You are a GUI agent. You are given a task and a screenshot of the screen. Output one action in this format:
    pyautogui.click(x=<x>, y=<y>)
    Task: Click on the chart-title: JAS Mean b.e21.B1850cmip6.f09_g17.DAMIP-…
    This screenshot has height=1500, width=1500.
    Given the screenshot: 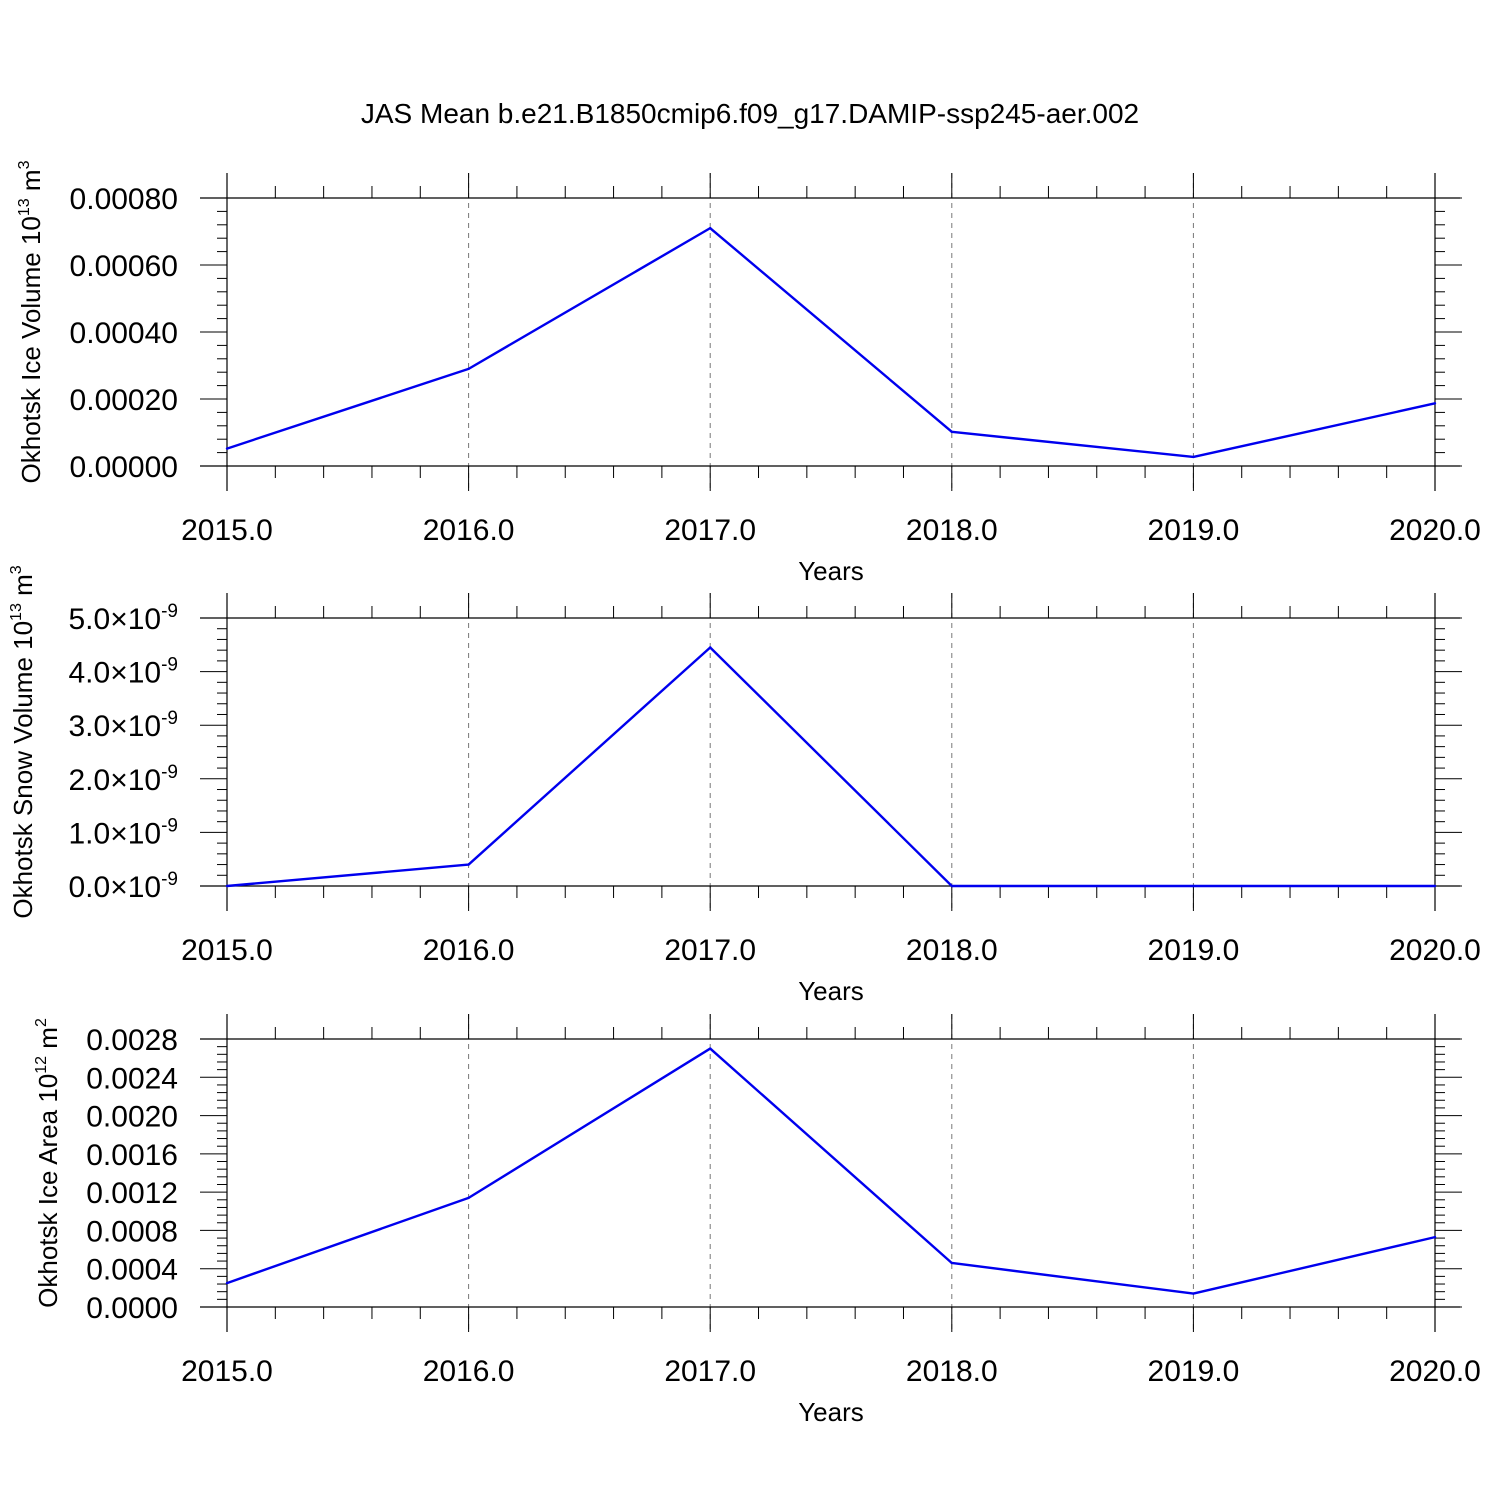 What is the action you would take?
    pyautogui.click(x=750, y=113)
    